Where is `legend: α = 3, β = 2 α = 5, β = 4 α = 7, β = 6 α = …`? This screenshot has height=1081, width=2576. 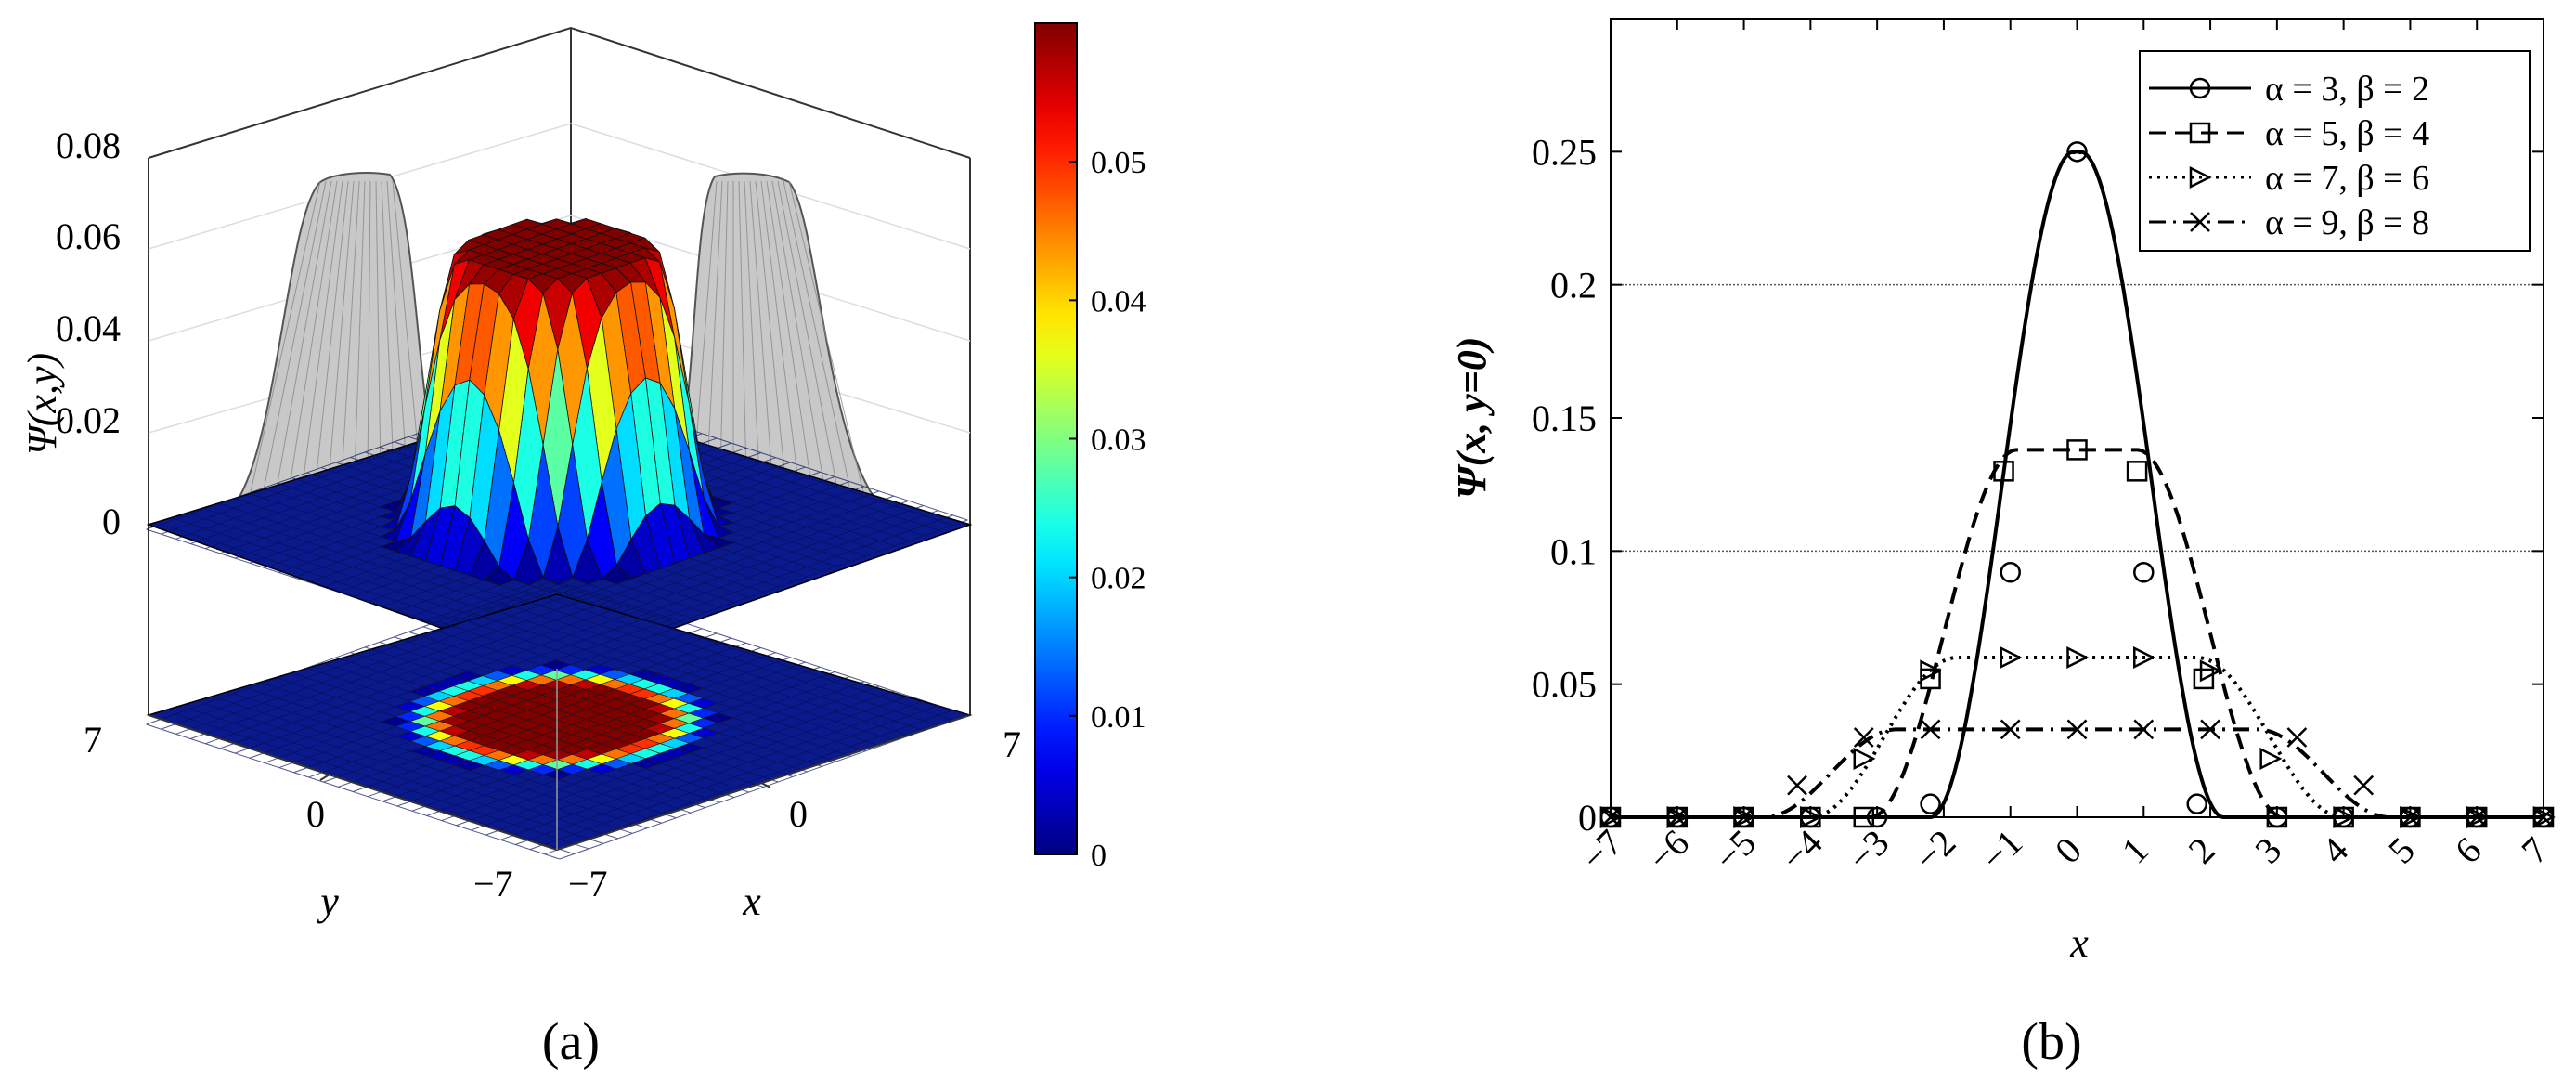 legend: α = 3, β = 2 α = 5, β = 4 α = 7, β = 6 α = … is located at coordinates (2335, 151).